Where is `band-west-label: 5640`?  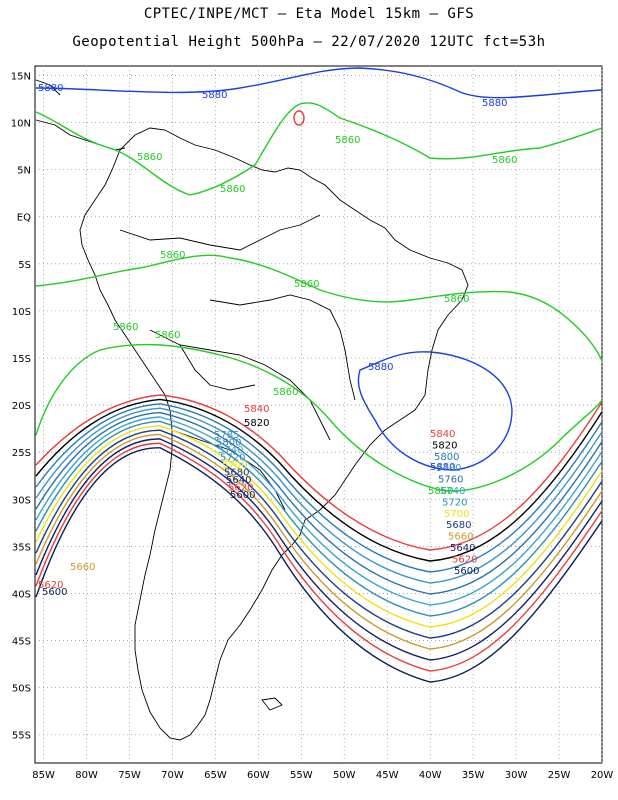
band-west-label: 5640 is located at coordinates (238, 480).